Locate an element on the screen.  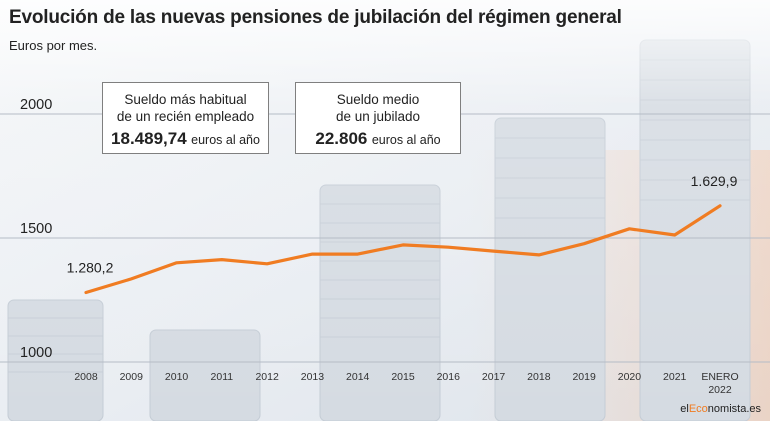
info-box-line1: Sueldo más habitual is located at coordinates (185, 99).